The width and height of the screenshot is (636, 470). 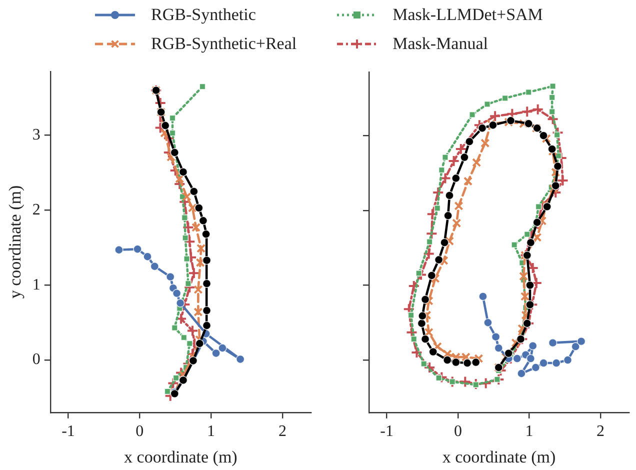 I want to click on legend-label: RGB-Synthetic+Real, so click(x=224, y=44).